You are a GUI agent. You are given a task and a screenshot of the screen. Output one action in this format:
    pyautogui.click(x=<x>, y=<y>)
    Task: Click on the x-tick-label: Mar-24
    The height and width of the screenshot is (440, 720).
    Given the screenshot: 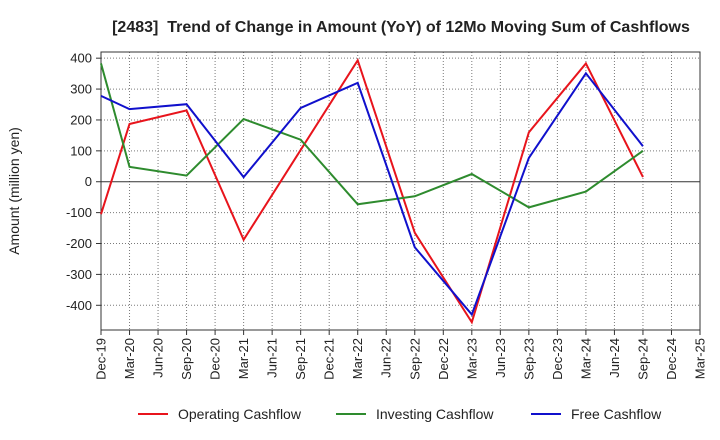 What is the action you would take?
    pyautogui.click(x=585, y=358)
    